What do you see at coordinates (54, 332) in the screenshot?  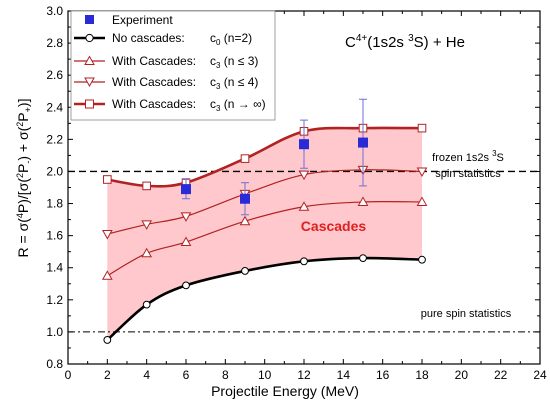 I see `y-tick-label-1: 1.0` at bounding box center [54, 332].